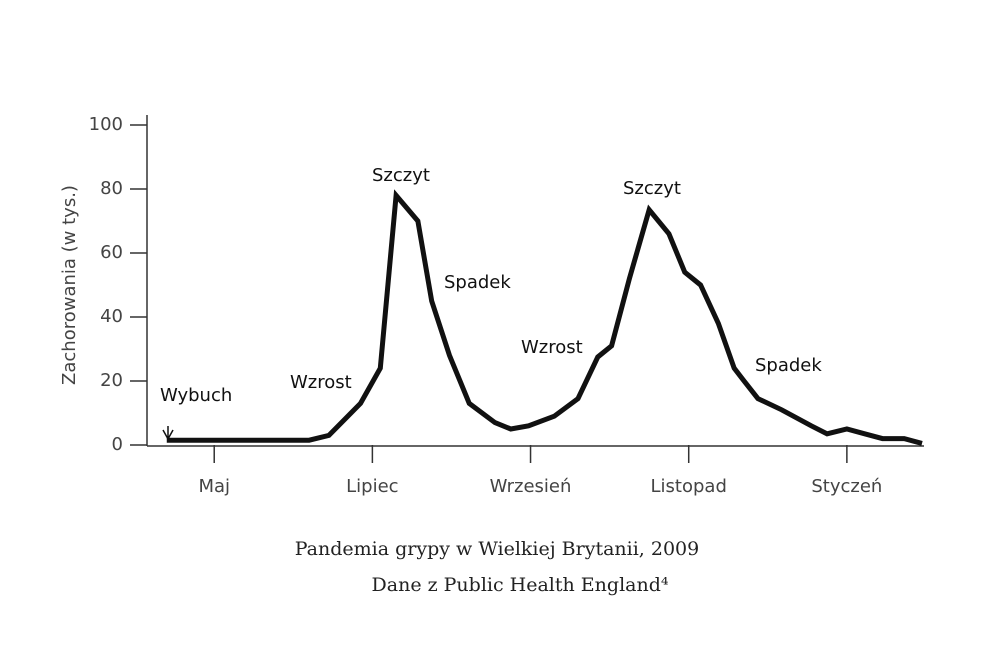  What do you see at coordinates (214, 486) in the screenshot?
I see `x-tick-label: Maj` at bounding box center [214, 486].